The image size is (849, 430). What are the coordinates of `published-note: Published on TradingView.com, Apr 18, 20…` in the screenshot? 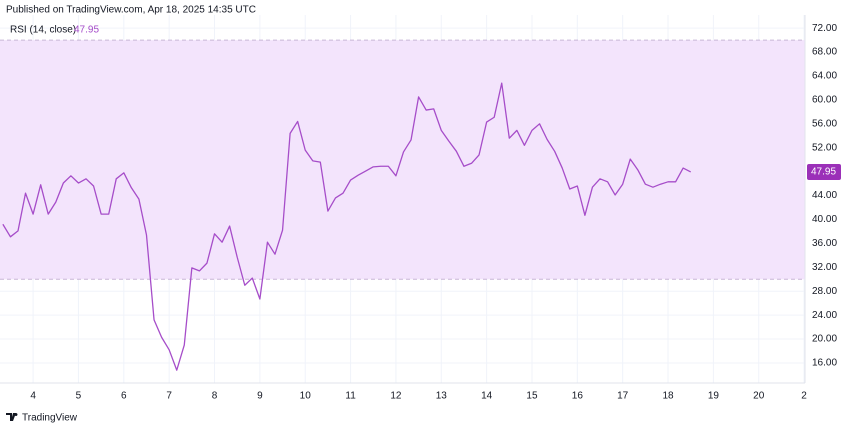 It's located at (131, 10).